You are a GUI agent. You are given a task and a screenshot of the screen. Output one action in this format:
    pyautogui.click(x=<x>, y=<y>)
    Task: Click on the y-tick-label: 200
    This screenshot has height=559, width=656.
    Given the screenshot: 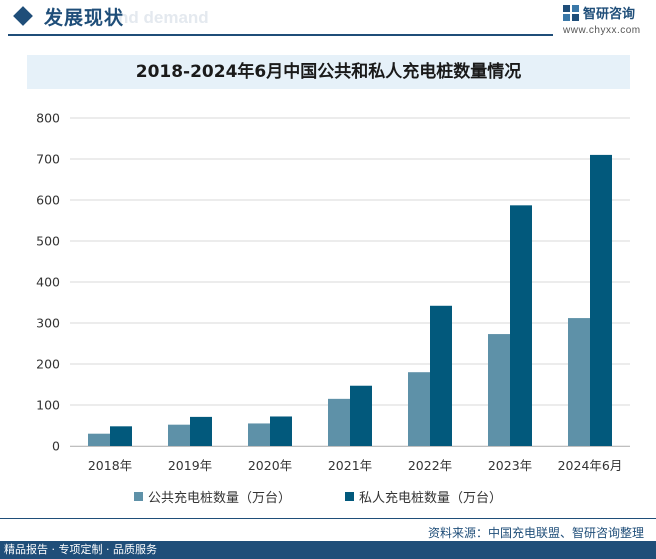 What is the action you would take?
    pyautogui.click(x=48, y=364)
    